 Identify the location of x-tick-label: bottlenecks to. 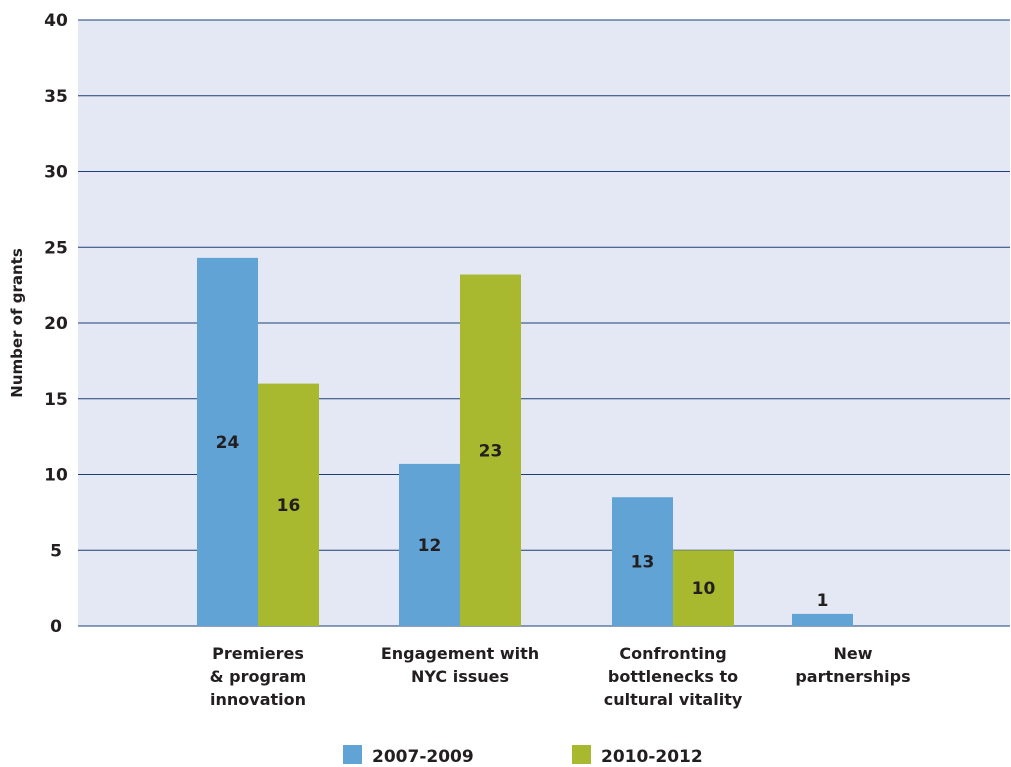
(673, 676).